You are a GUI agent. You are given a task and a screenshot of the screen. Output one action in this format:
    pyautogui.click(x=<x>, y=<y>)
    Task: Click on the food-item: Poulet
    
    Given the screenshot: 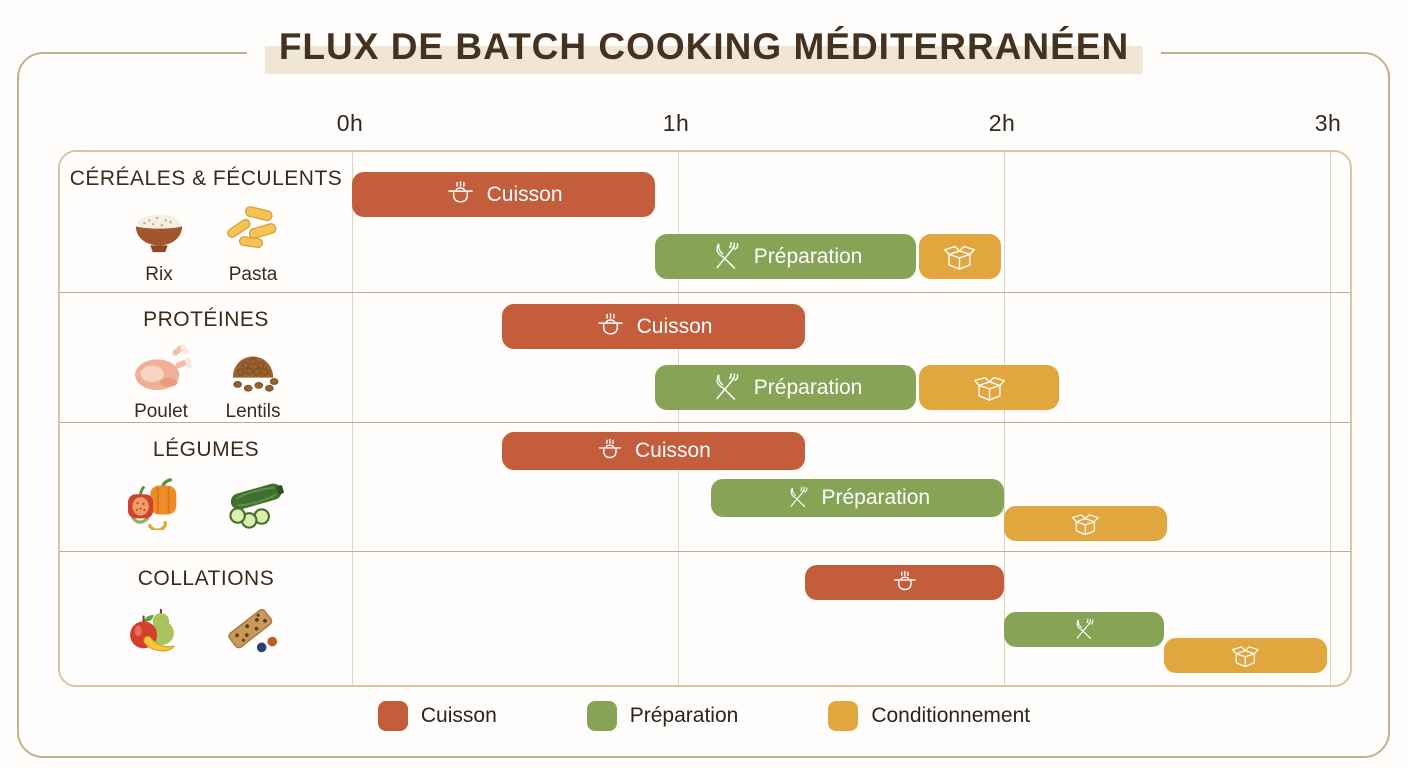 What is the action you would take?
    pyautogui.click(x=161, y=383)
    